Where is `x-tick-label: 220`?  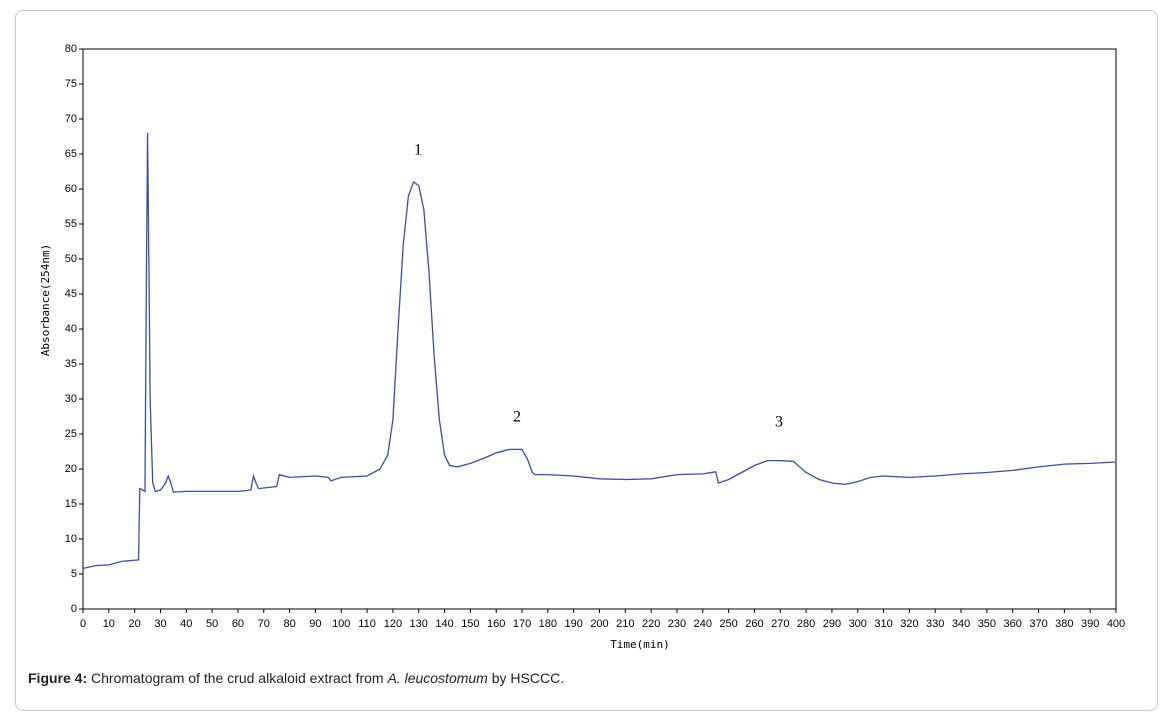 x-tick-label: 220 is located at coordinates (651, 624).